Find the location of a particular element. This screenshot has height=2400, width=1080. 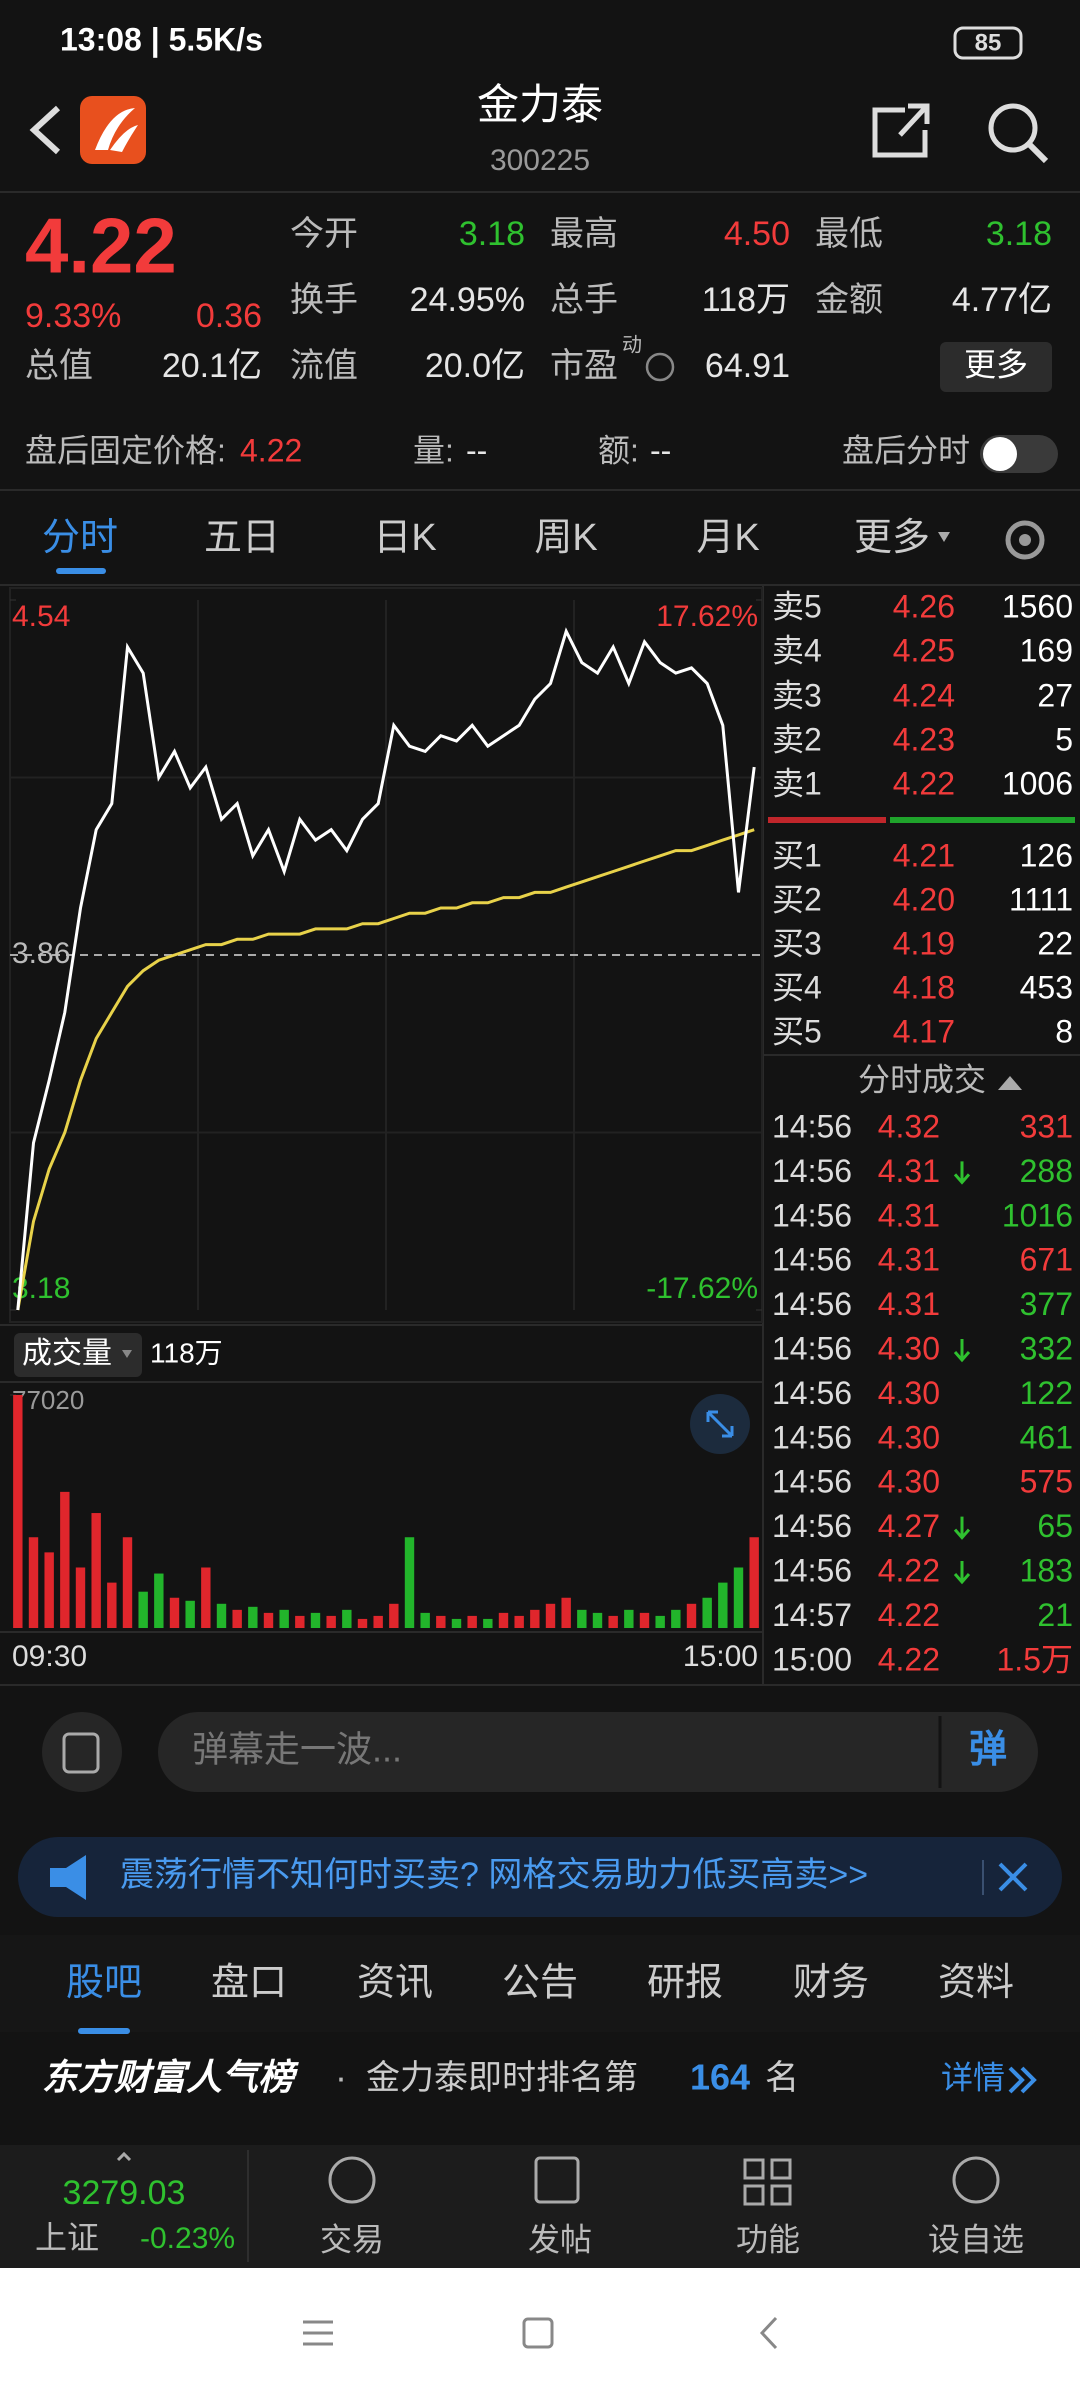

average-line is located at coordinates (385, 1069).